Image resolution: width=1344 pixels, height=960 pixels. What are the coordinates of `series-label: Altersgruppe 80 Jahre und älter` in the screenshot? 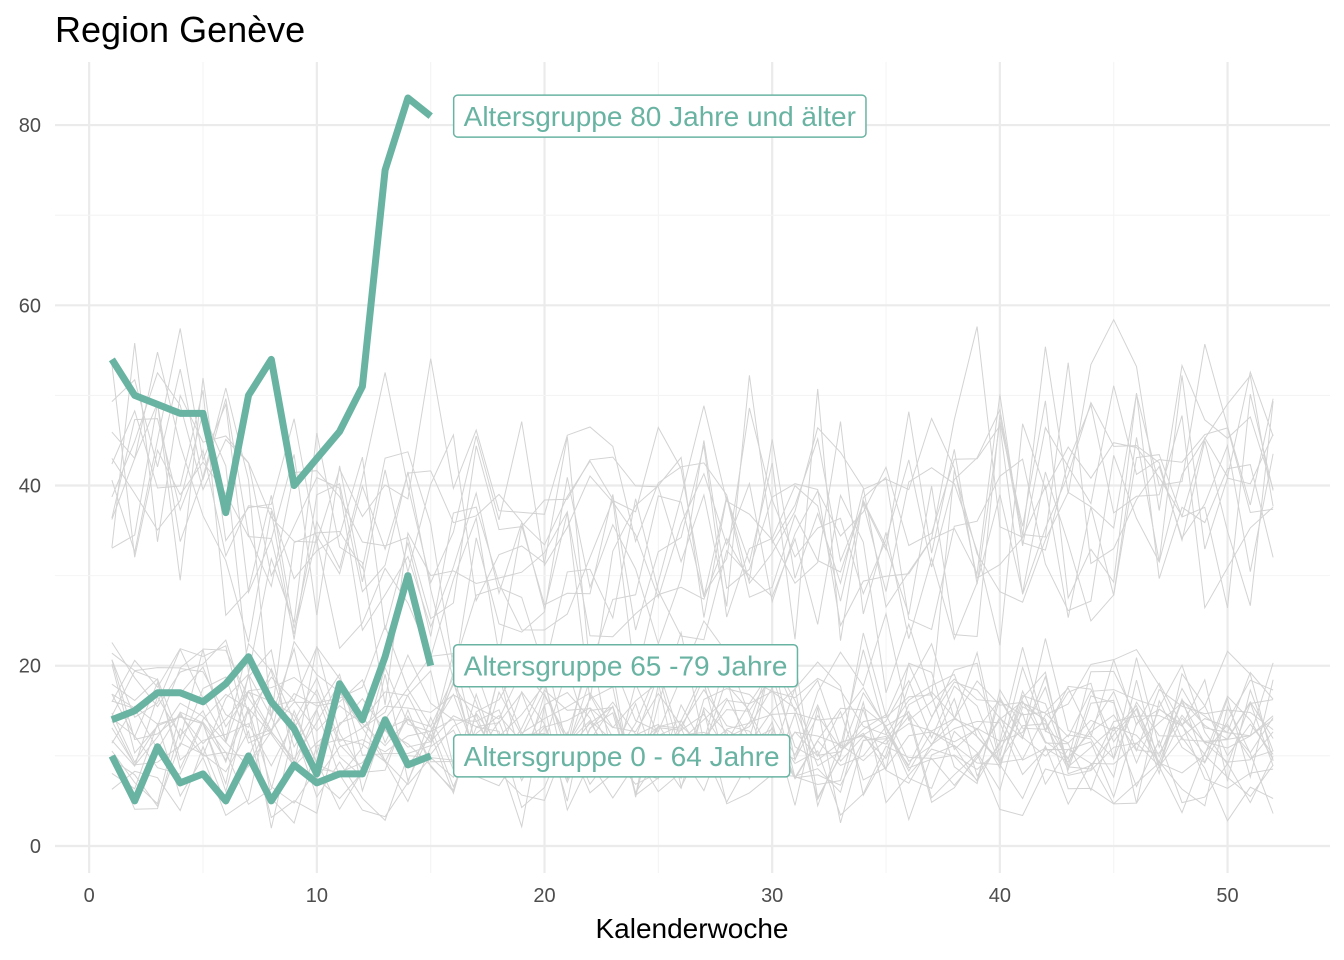 It's located at (659, 116).